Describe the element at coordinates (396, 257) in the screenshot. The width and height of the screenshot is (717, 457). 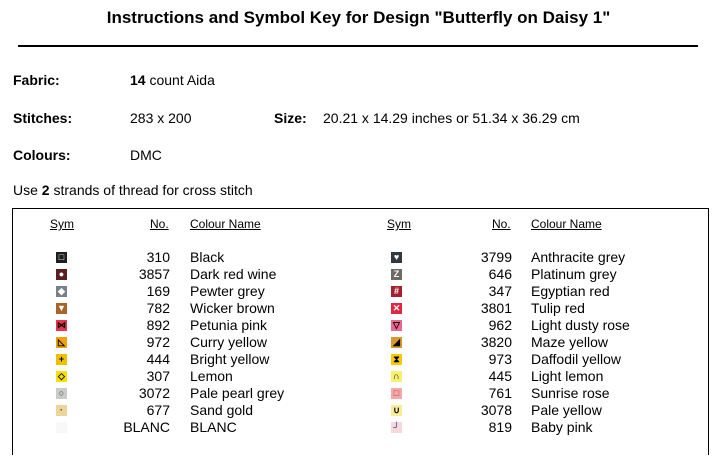
I see `symbol-3799-icon: ♥` at that location.